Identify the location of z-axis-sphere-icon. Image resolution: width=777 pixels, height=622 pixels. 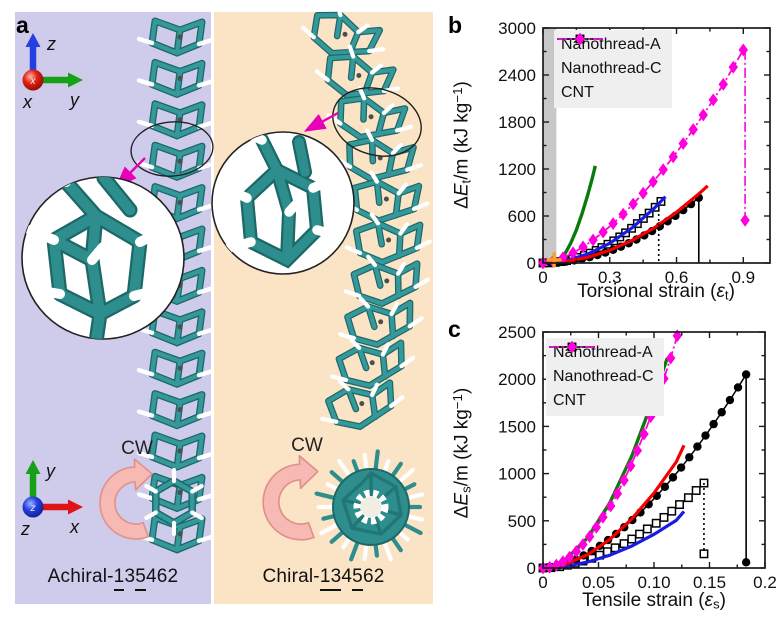
(33, 507).